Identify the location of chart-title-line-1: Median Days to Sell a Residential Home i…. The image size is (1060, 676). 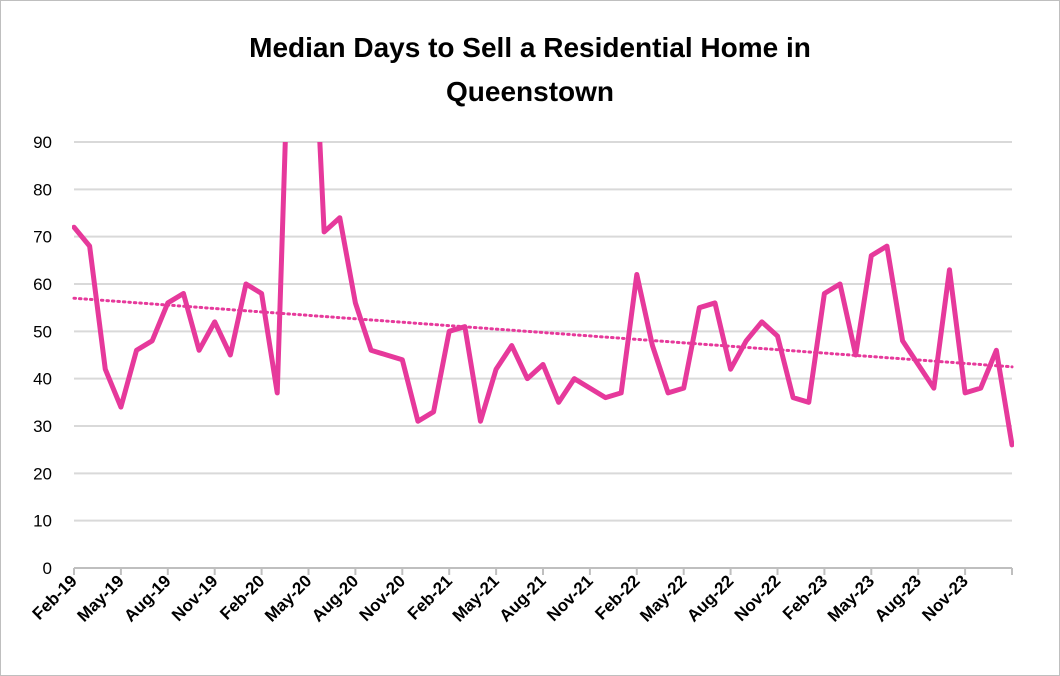
(530, 47).